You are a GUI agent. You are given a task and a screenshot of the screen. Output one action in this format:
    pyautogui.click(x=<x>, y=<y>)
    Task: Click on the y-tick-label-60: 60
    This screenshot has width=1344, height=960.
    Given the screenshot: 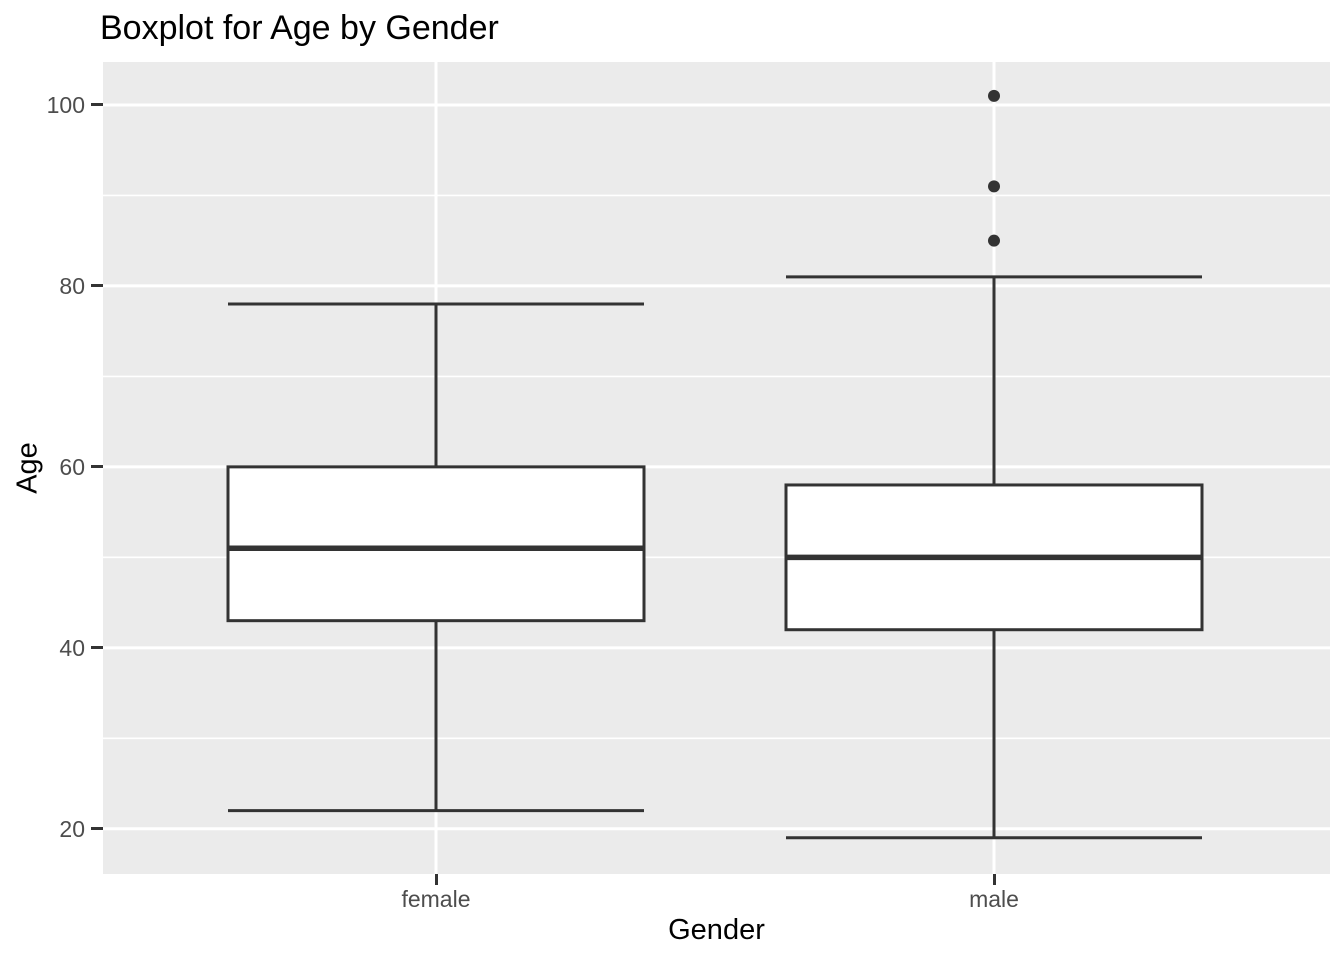 What is the action you would take?
    pyautogui.click(x=72, y=466)
    